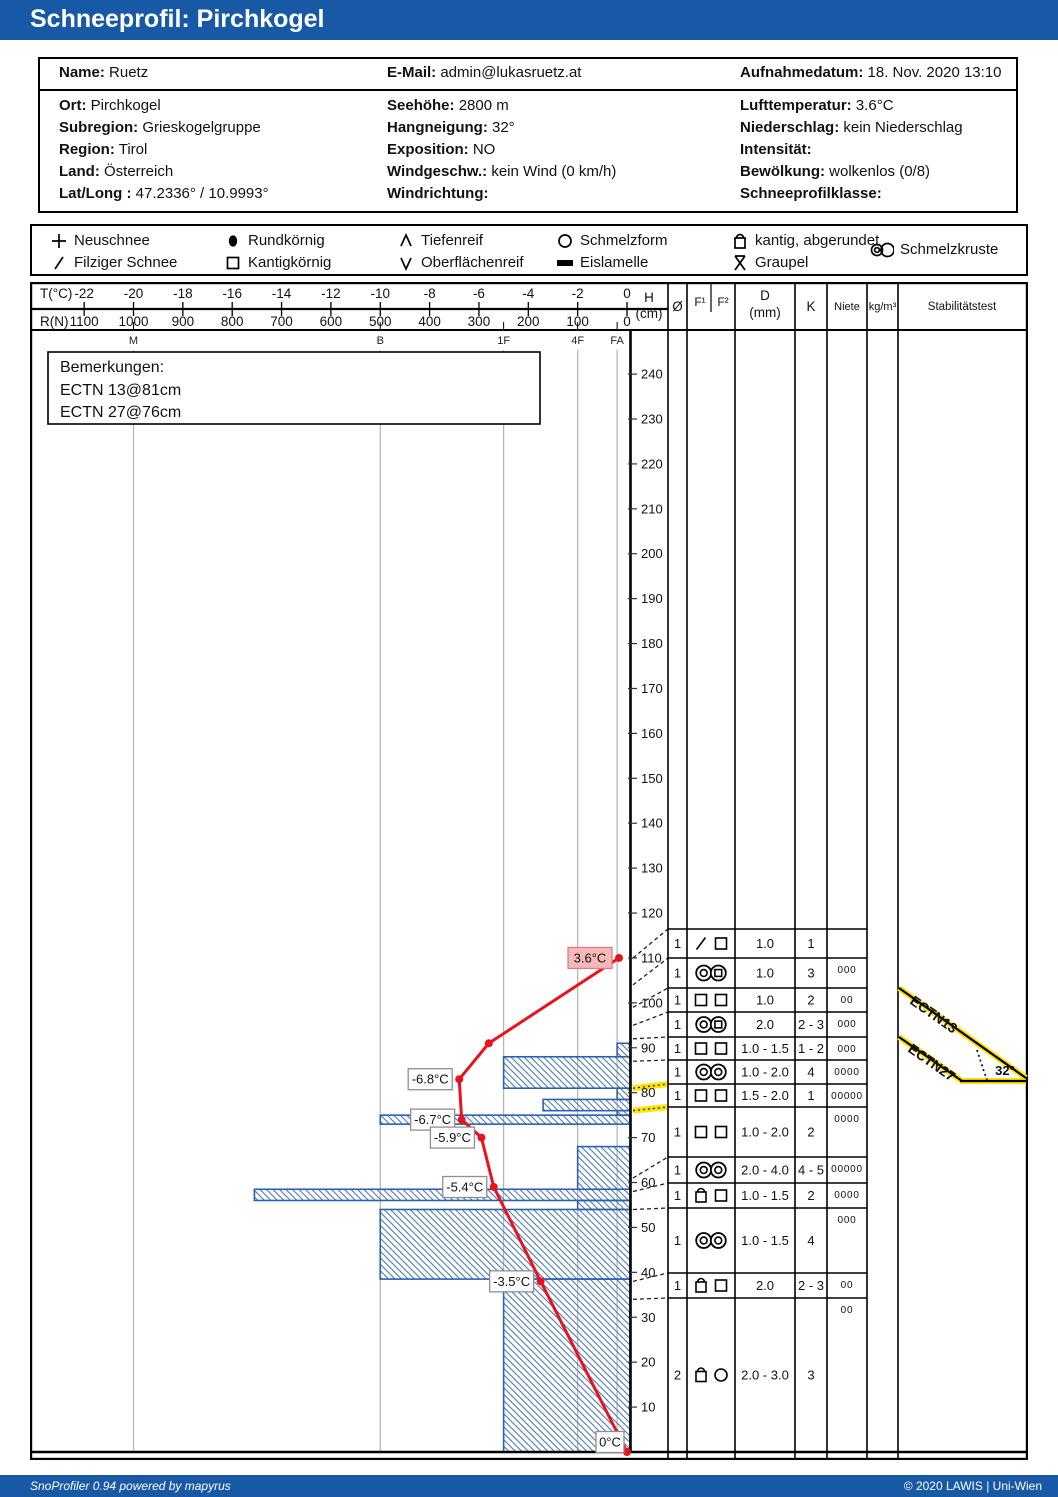 Image resolution: width=1058 pixels, height=1497 pixels. What do you see at coordinates (765, 1024) in the screenshot?
I see `svg-text: 2.0` at bounding box center [765, 1024].